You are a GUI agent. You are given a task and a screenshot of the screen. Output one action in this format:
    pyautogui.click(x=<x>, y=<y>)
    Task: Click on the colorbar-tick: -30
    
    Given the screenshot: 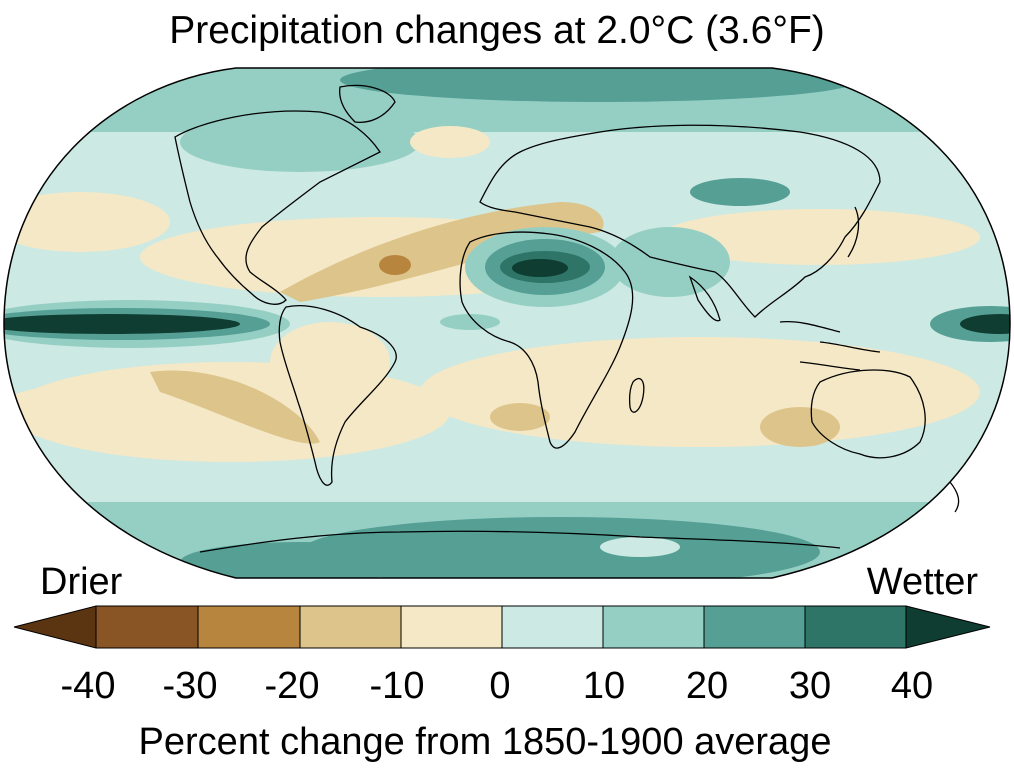 What is the action you would take?
    pyautogui.click(x=190, y=686)
    